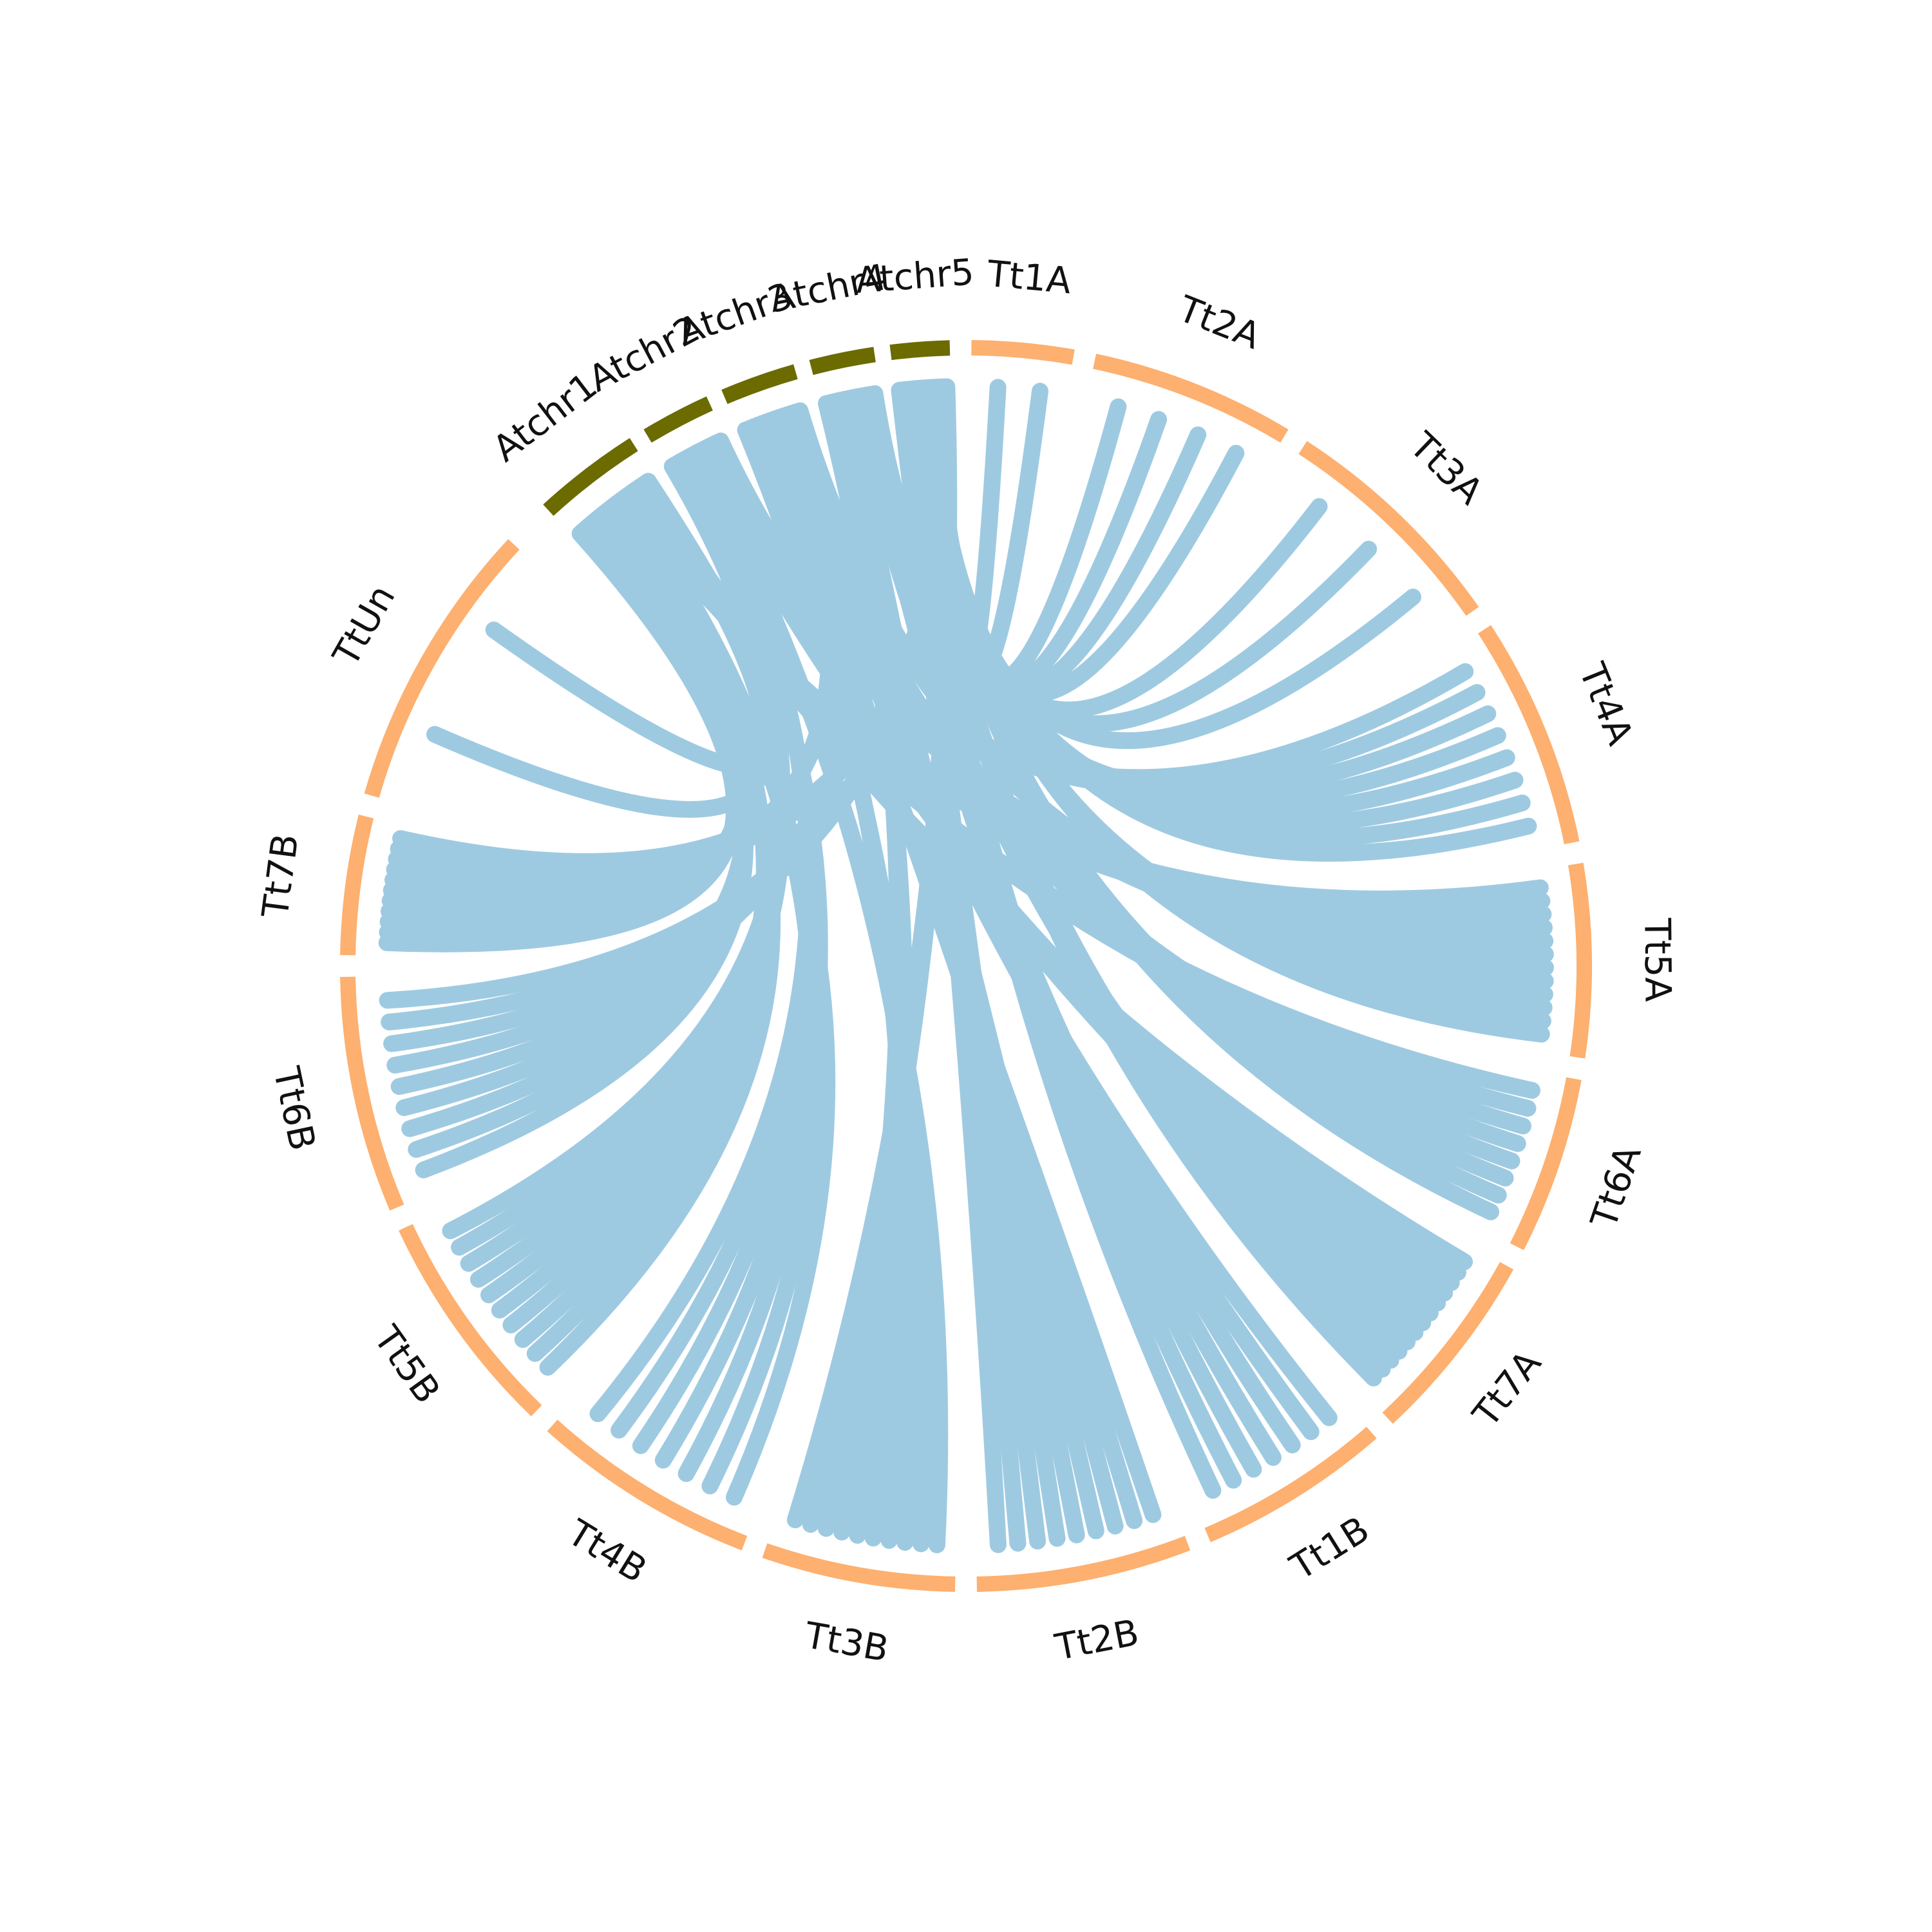 Image resolution: width=1932 pixels, height=1932 pixels. Describe the element at coordinates (1191, 399) in the screenshot. I see `segment-arc-tt2a` at that location.